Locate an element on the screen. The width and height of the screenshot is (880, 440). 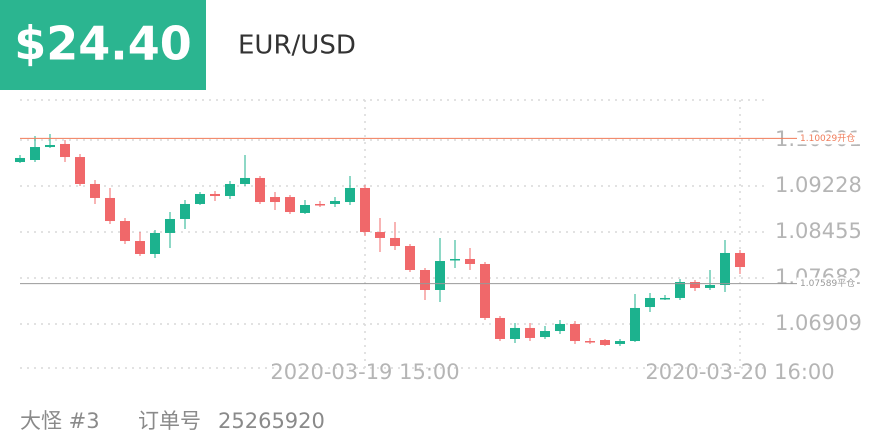
amount: $24.40 is located at coordinates (103, 44).